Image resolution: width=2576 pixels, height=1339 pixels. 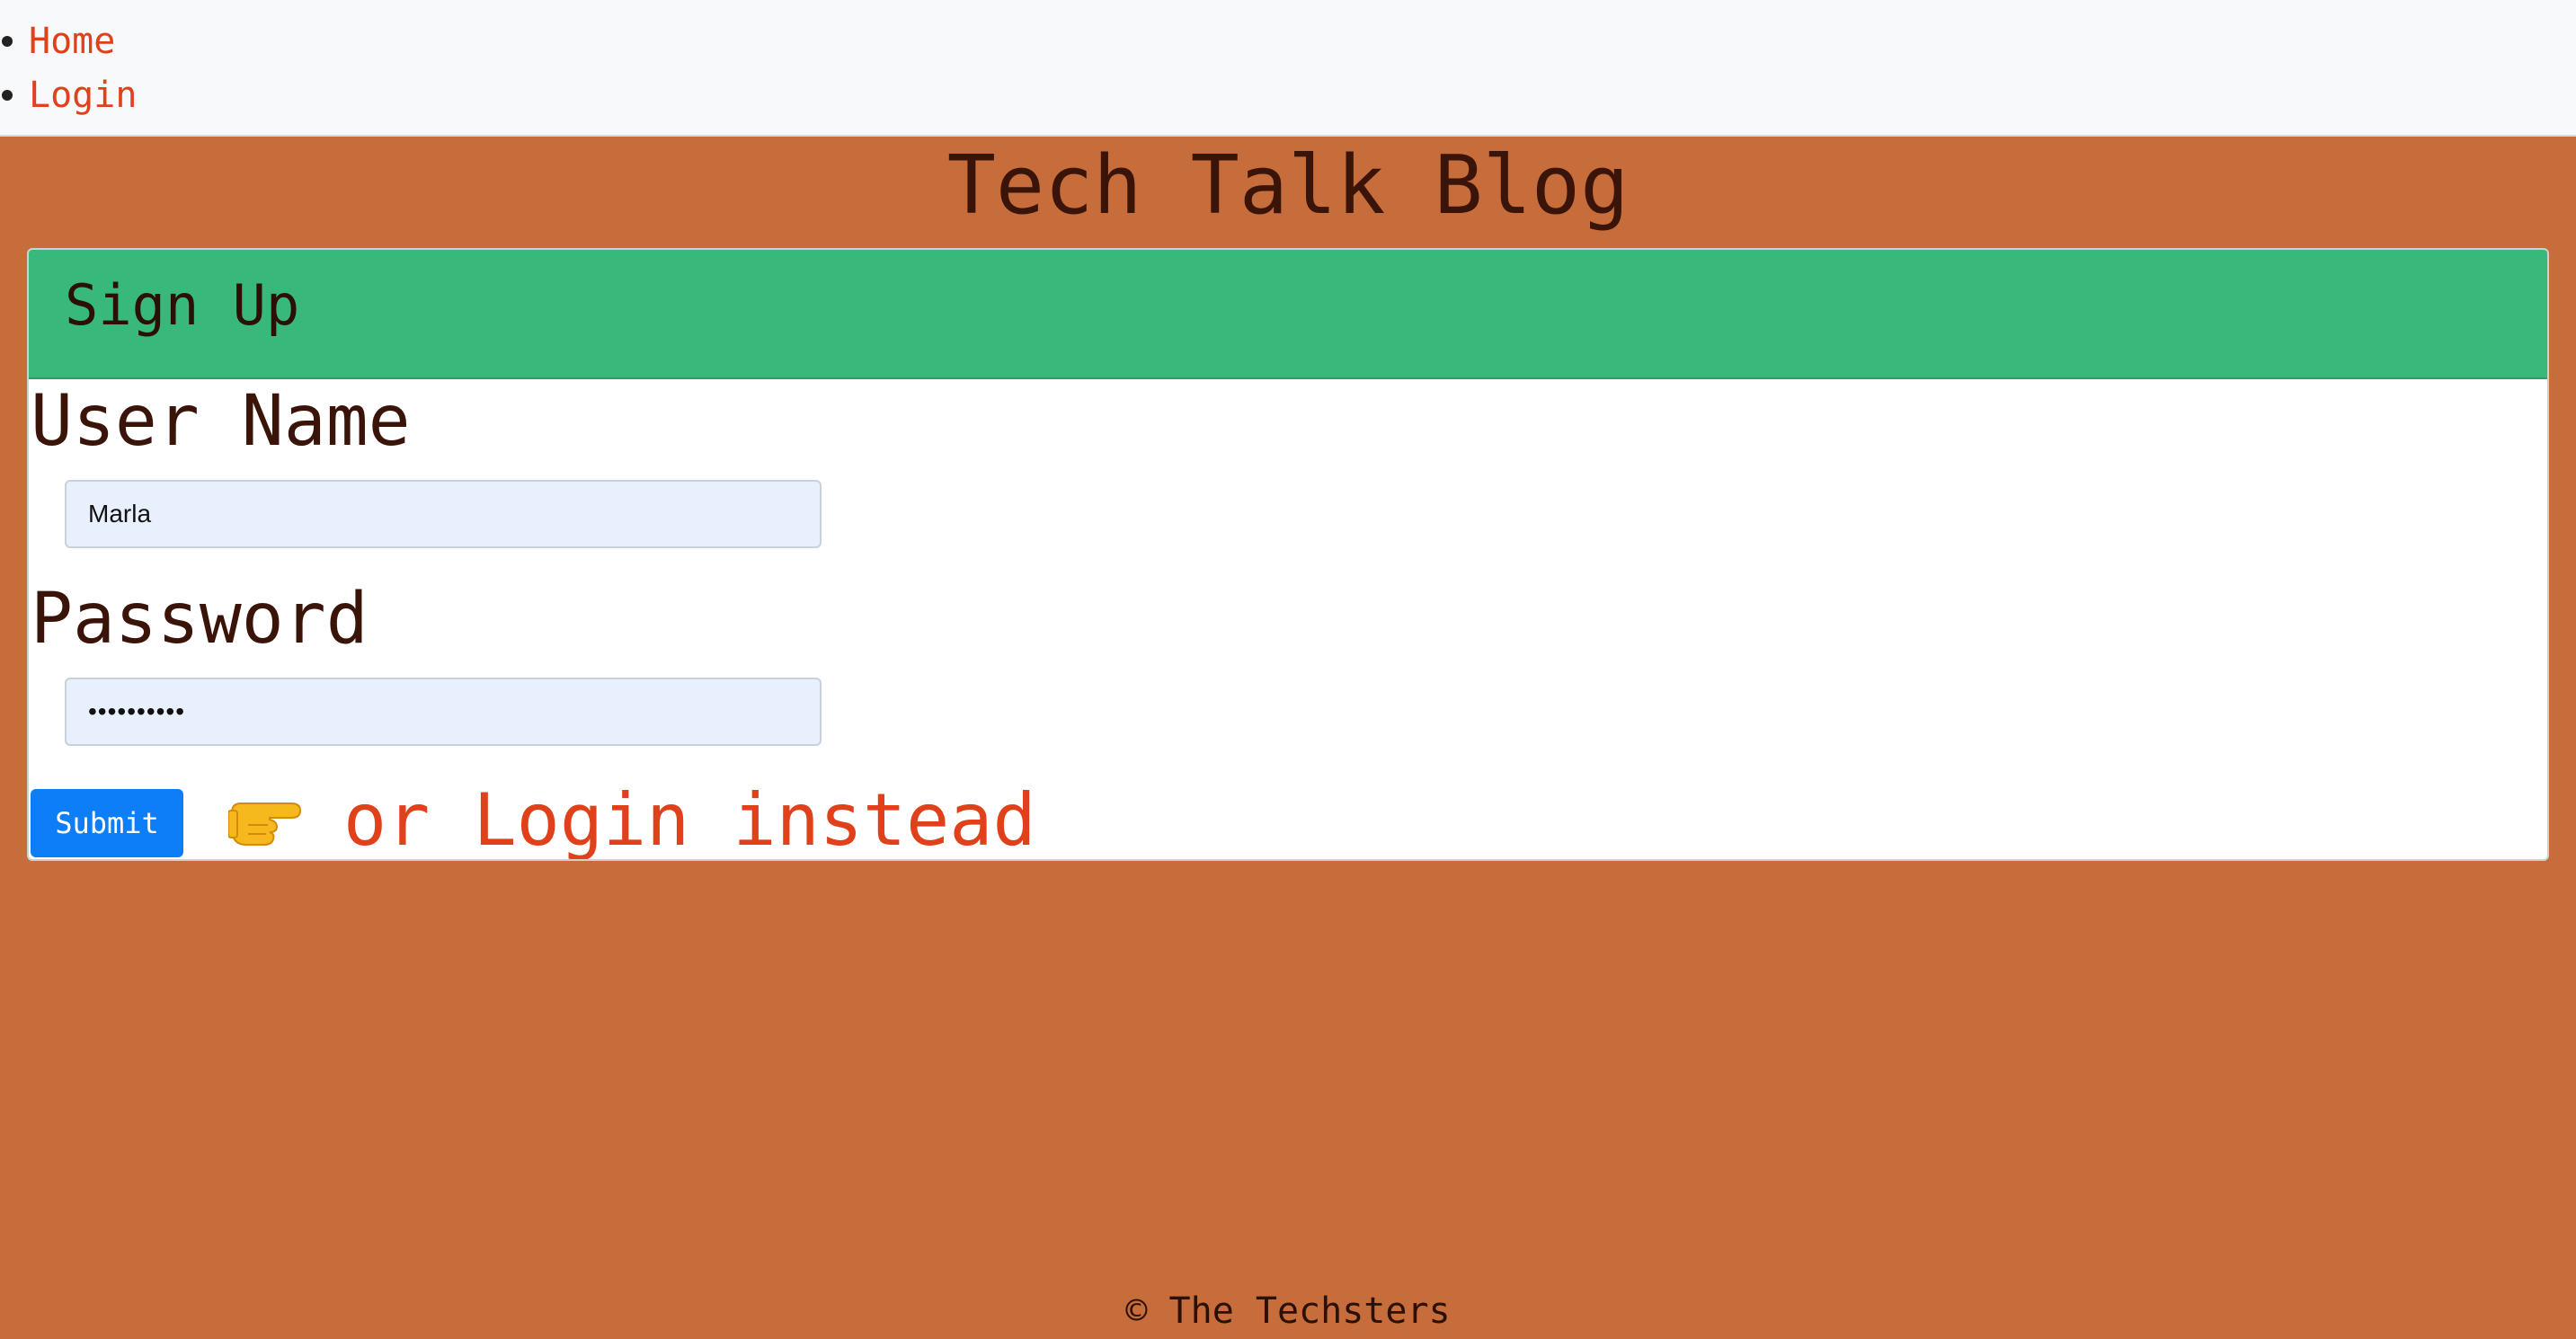 I want to click on nav-item-login: Login, so click(x=68, y=95).